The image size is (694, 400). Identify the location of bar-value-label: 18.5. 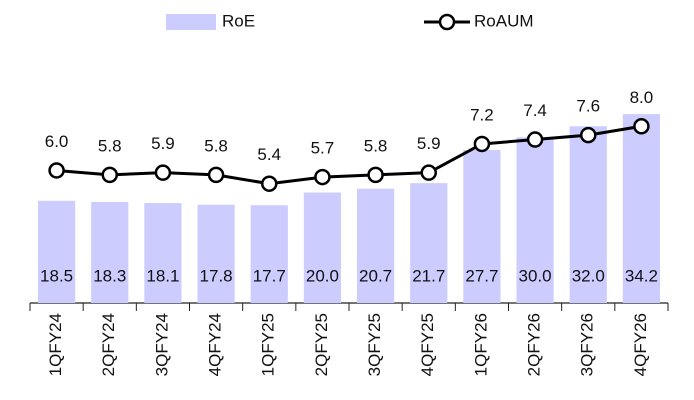
(56, 275).